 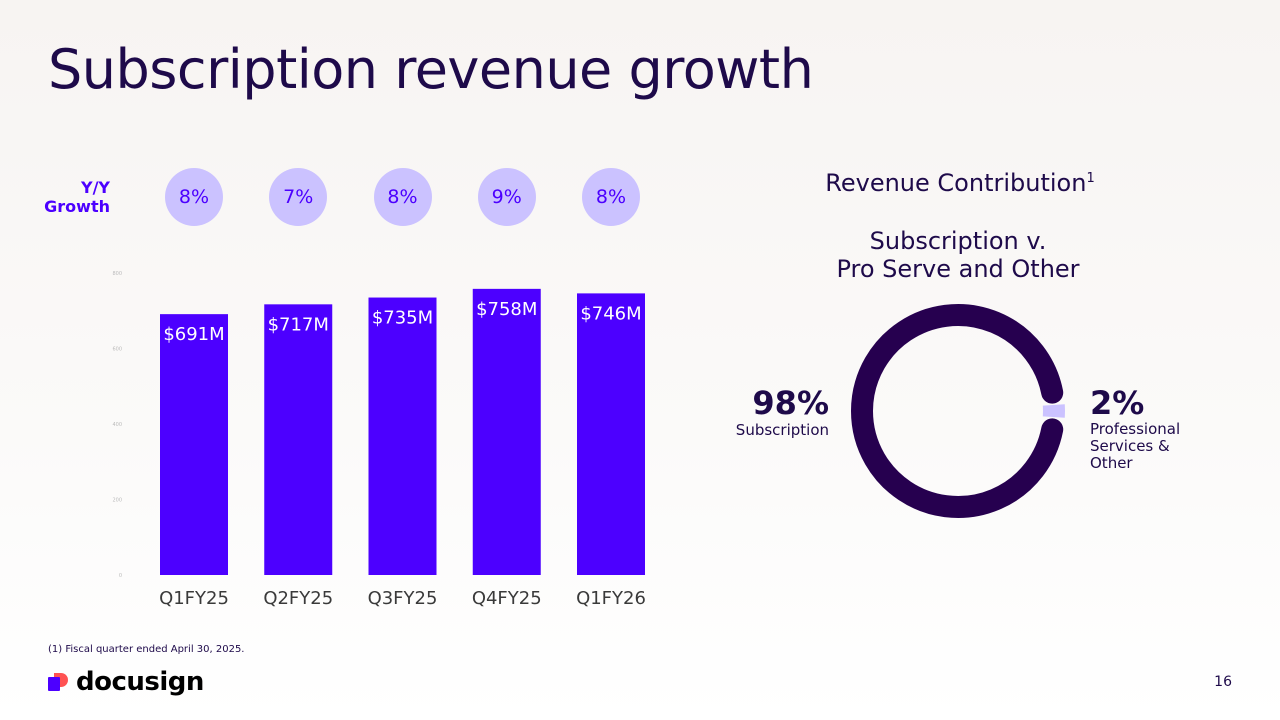 I want to click on y-tick-label: 200, so click(x=117, y=501).